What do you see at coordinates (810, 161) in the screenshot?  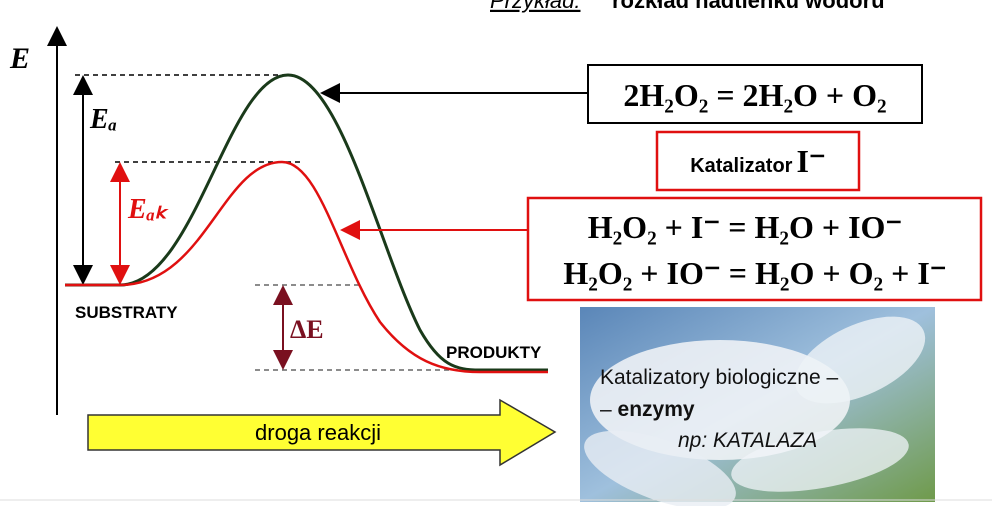 I see `catalyst-ion: I⁻` at bounding box center [810, 161].